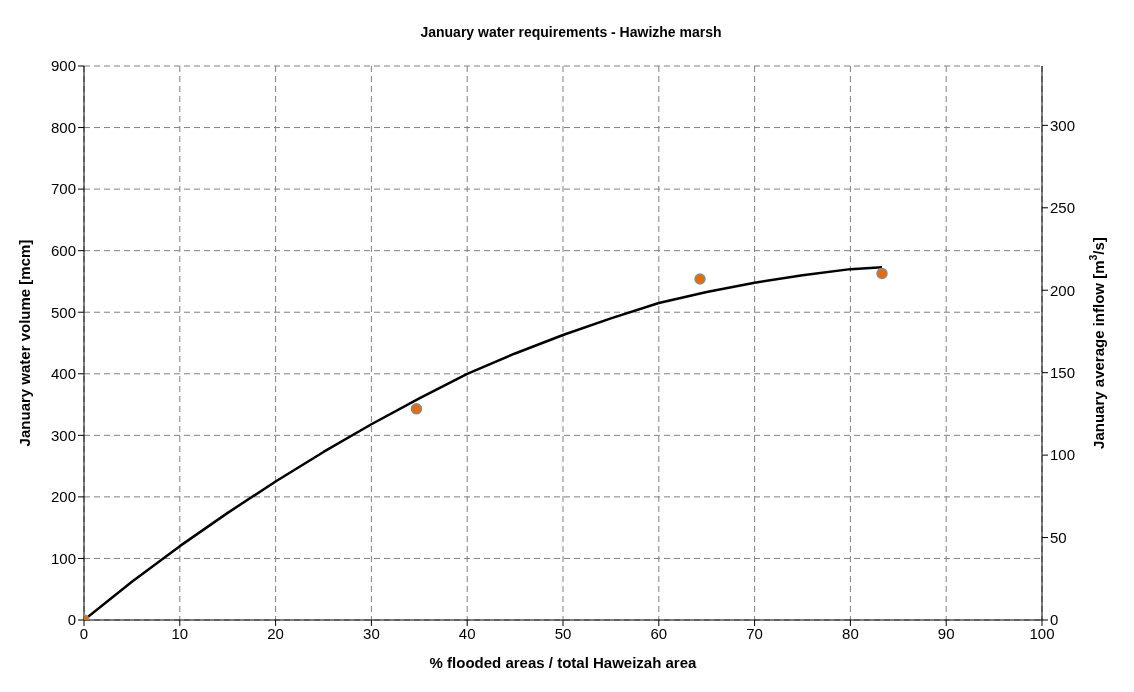  I want to click on y-tick-label: 100, so click(63, 558).